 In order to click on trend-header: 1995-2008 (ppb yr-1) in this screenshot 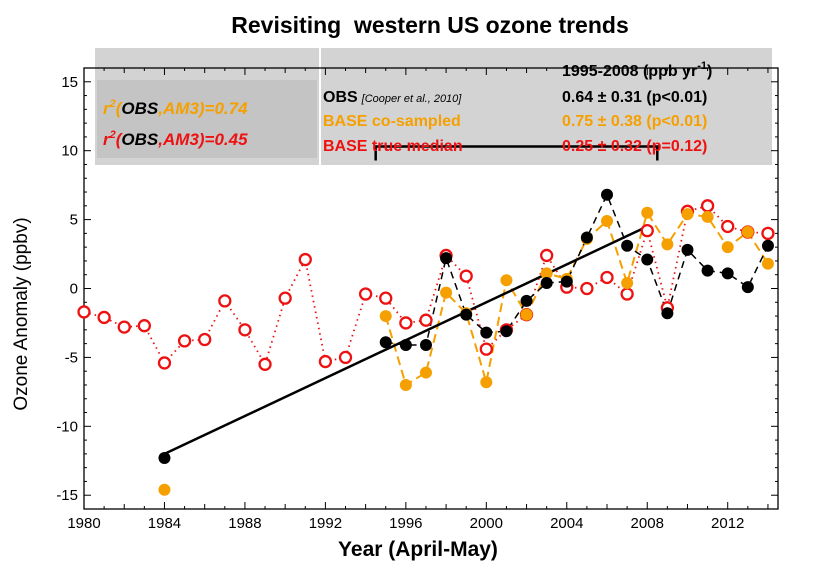, I will do `click(637, 70)`.